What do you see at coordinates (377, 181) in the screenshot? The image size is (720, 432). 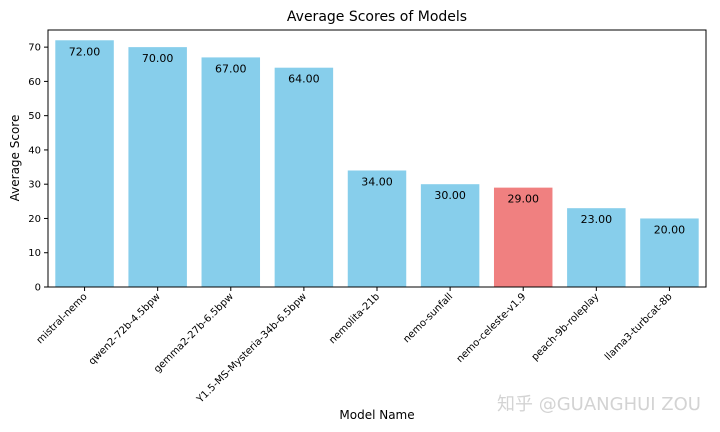 I see `bar-value-label: 34.00` at bounding box center [377, 181].